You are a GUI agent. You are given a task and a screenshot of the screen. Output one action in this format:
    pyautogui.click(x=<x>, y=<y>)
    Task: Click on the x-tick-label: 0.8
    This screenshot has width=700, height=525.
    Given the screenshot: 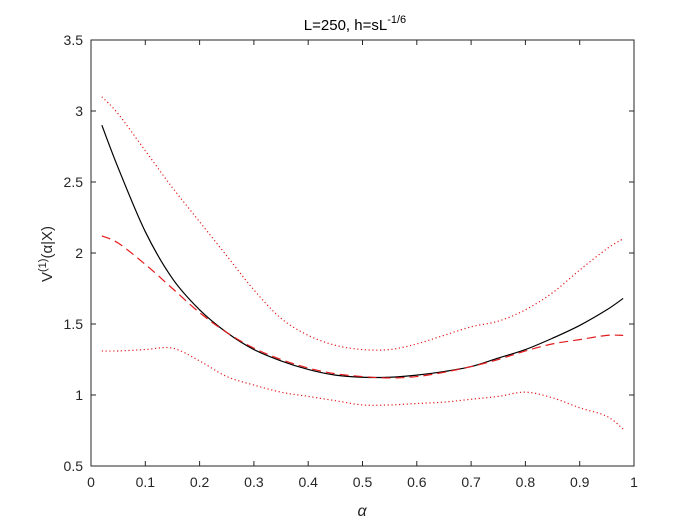 What is the action you would take?
    pyautogui.click(x=526, y=482)
    